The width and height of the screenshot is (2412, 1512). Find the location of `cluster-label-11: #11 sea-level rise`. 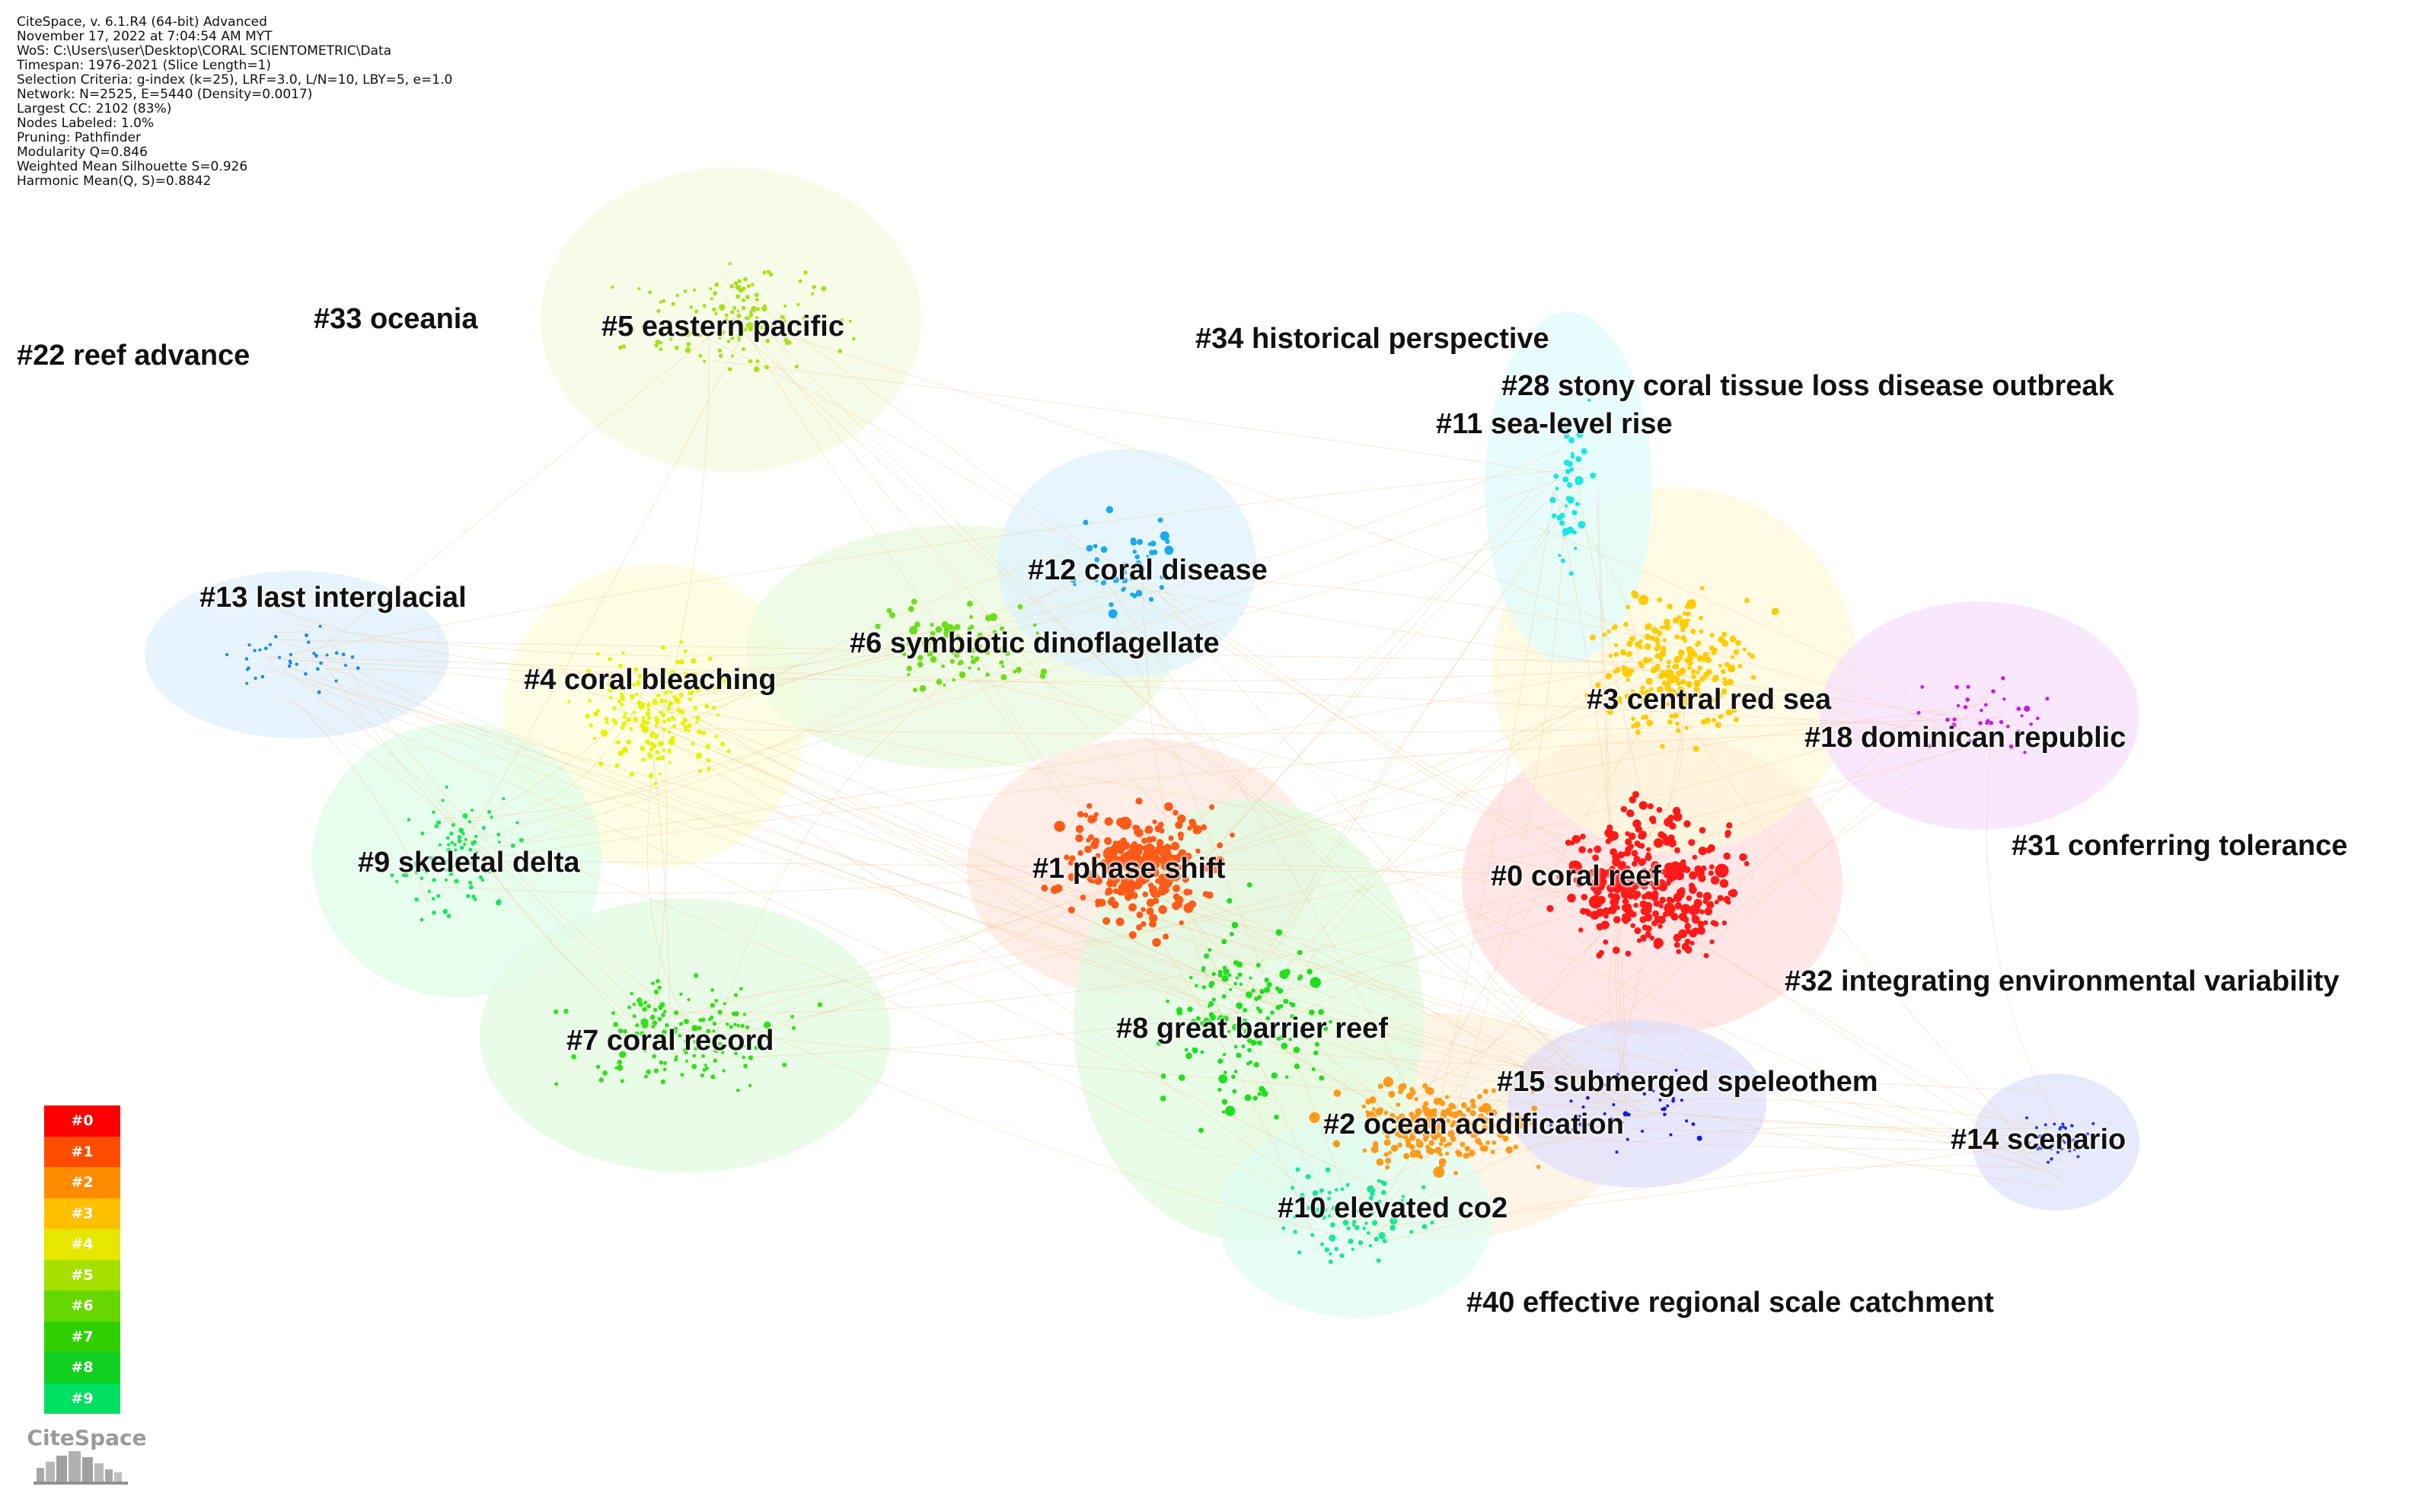

cluster-label-11: #11 sea-level rise is located at coordinates (1554, 424).